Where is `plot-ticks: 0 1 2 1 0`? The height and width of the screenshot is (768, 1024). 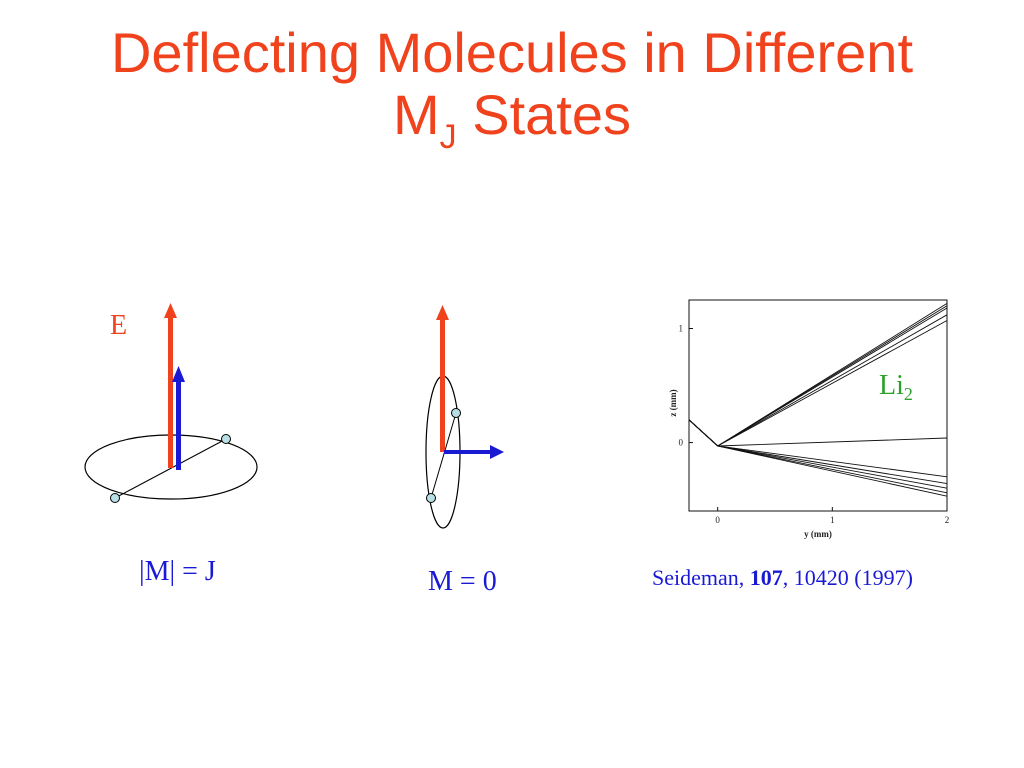 plot-ticks: 0 1 2 1 0 is located at coordinates (814, 424).